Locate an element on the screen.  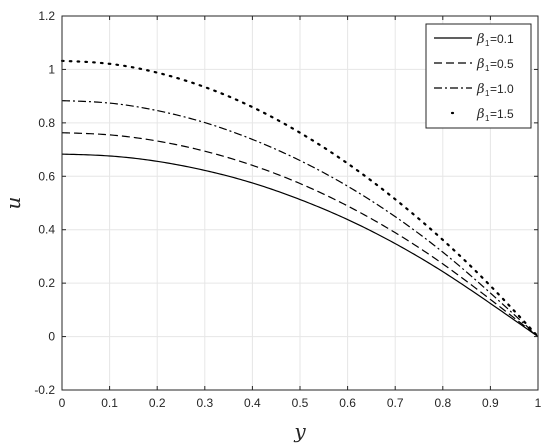
y-tick-label: 1 is located at coordinates (51, 69).